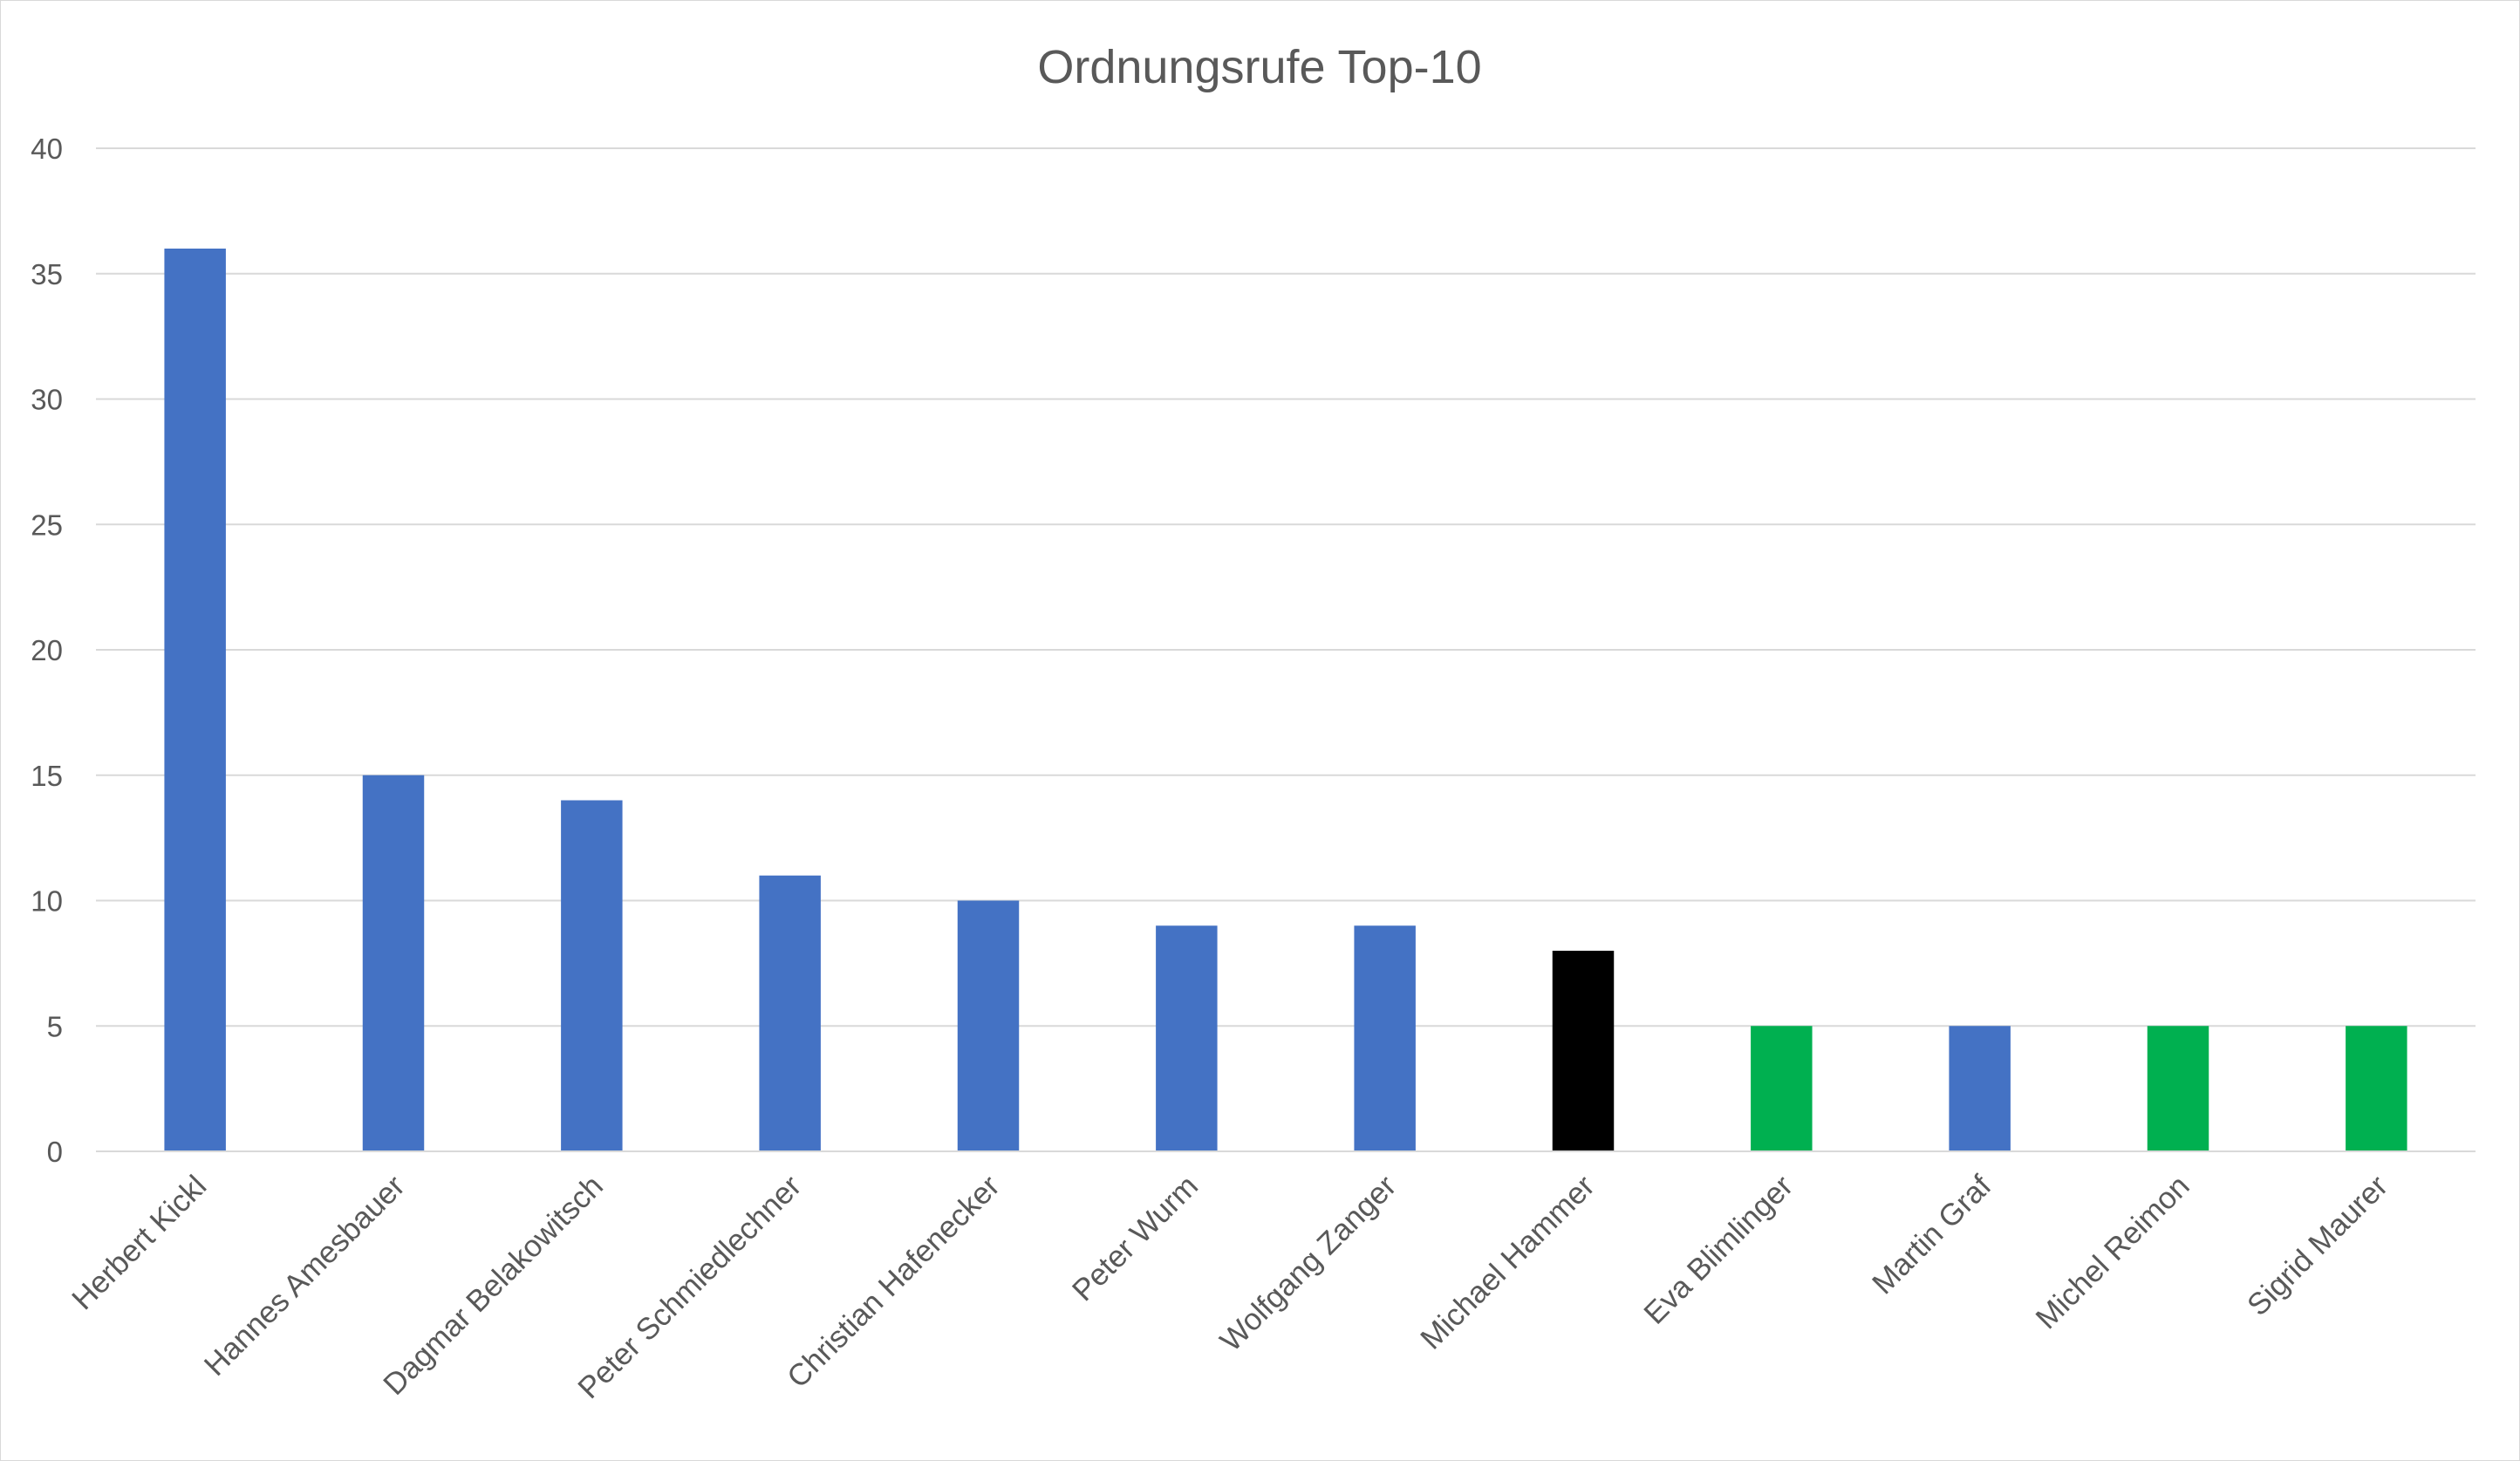  I want to click on x-tick-label: Sigrid Maurer, so click(2317, 1245).